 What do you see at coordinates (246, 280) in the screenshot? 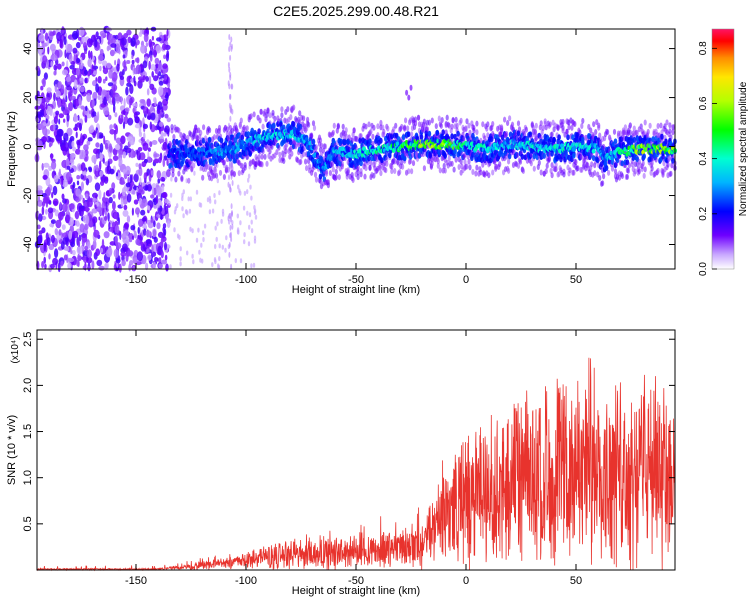
I see `spectrogram-x-tick-label: -100` at bounding box center [246, 280].